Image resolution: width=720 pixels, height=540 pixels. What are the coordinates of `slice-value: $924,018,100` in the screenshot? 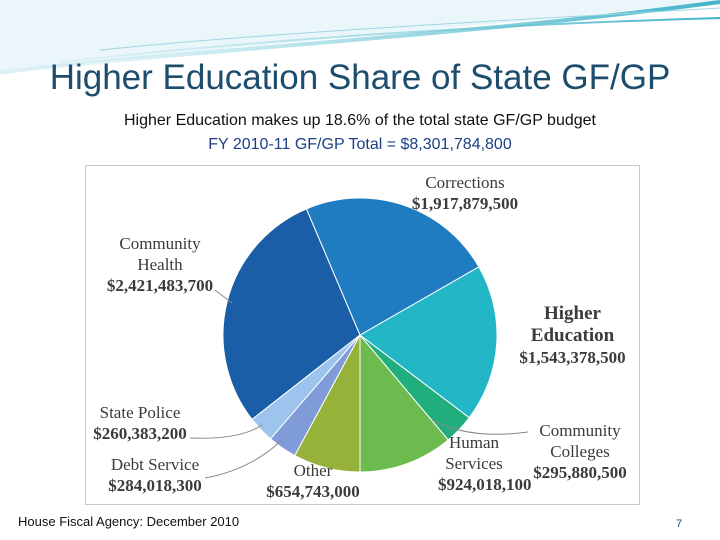 It's located at (485, 484).